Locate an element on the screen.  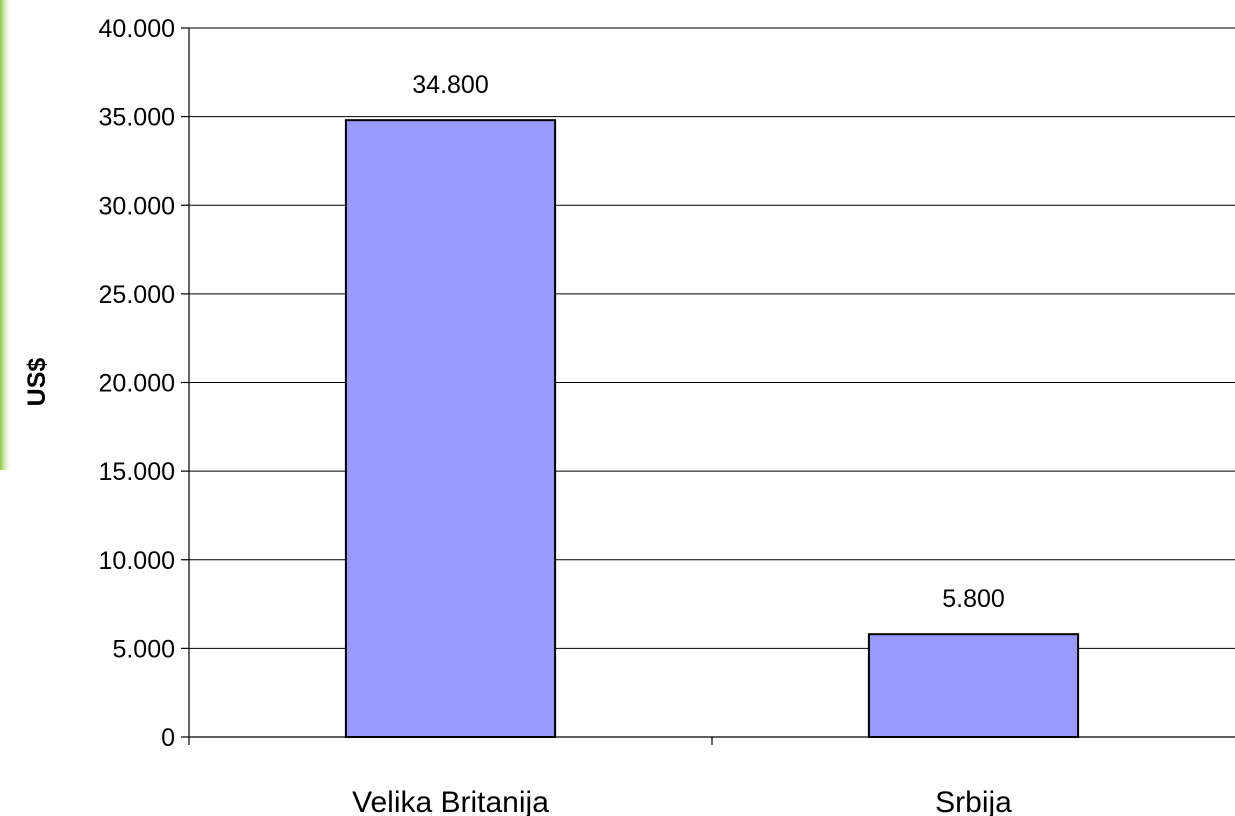
x-tick-labels: Velika Britanija Srbija is located at coordinates (682, 801).